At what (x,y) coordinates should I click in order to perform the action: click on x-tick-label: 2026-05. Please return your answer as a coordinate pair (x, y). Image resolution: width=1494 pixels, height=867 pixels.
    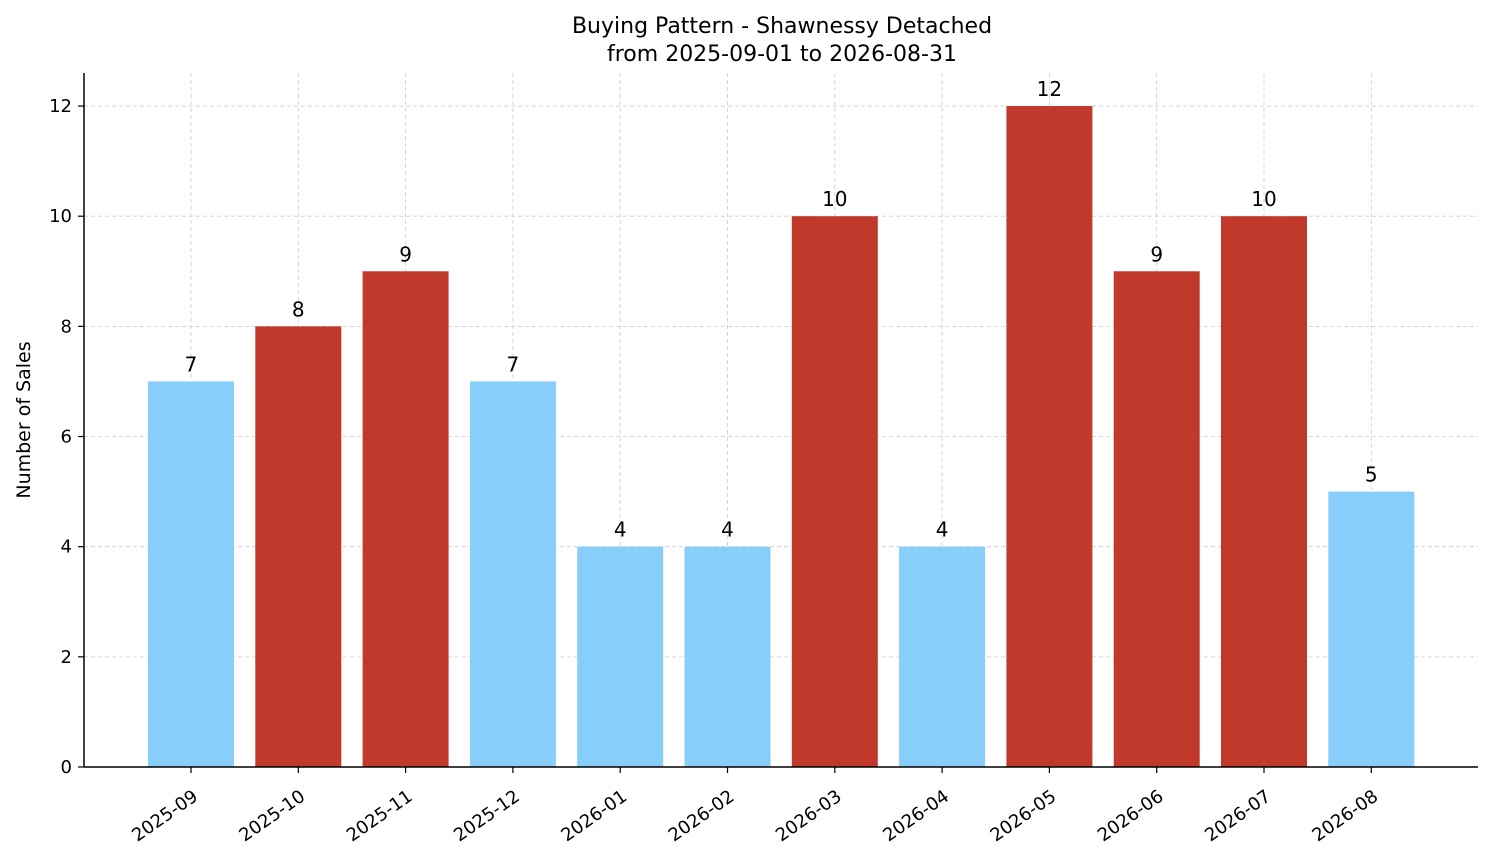
    Looking at the image, I should click on (1024, 816).